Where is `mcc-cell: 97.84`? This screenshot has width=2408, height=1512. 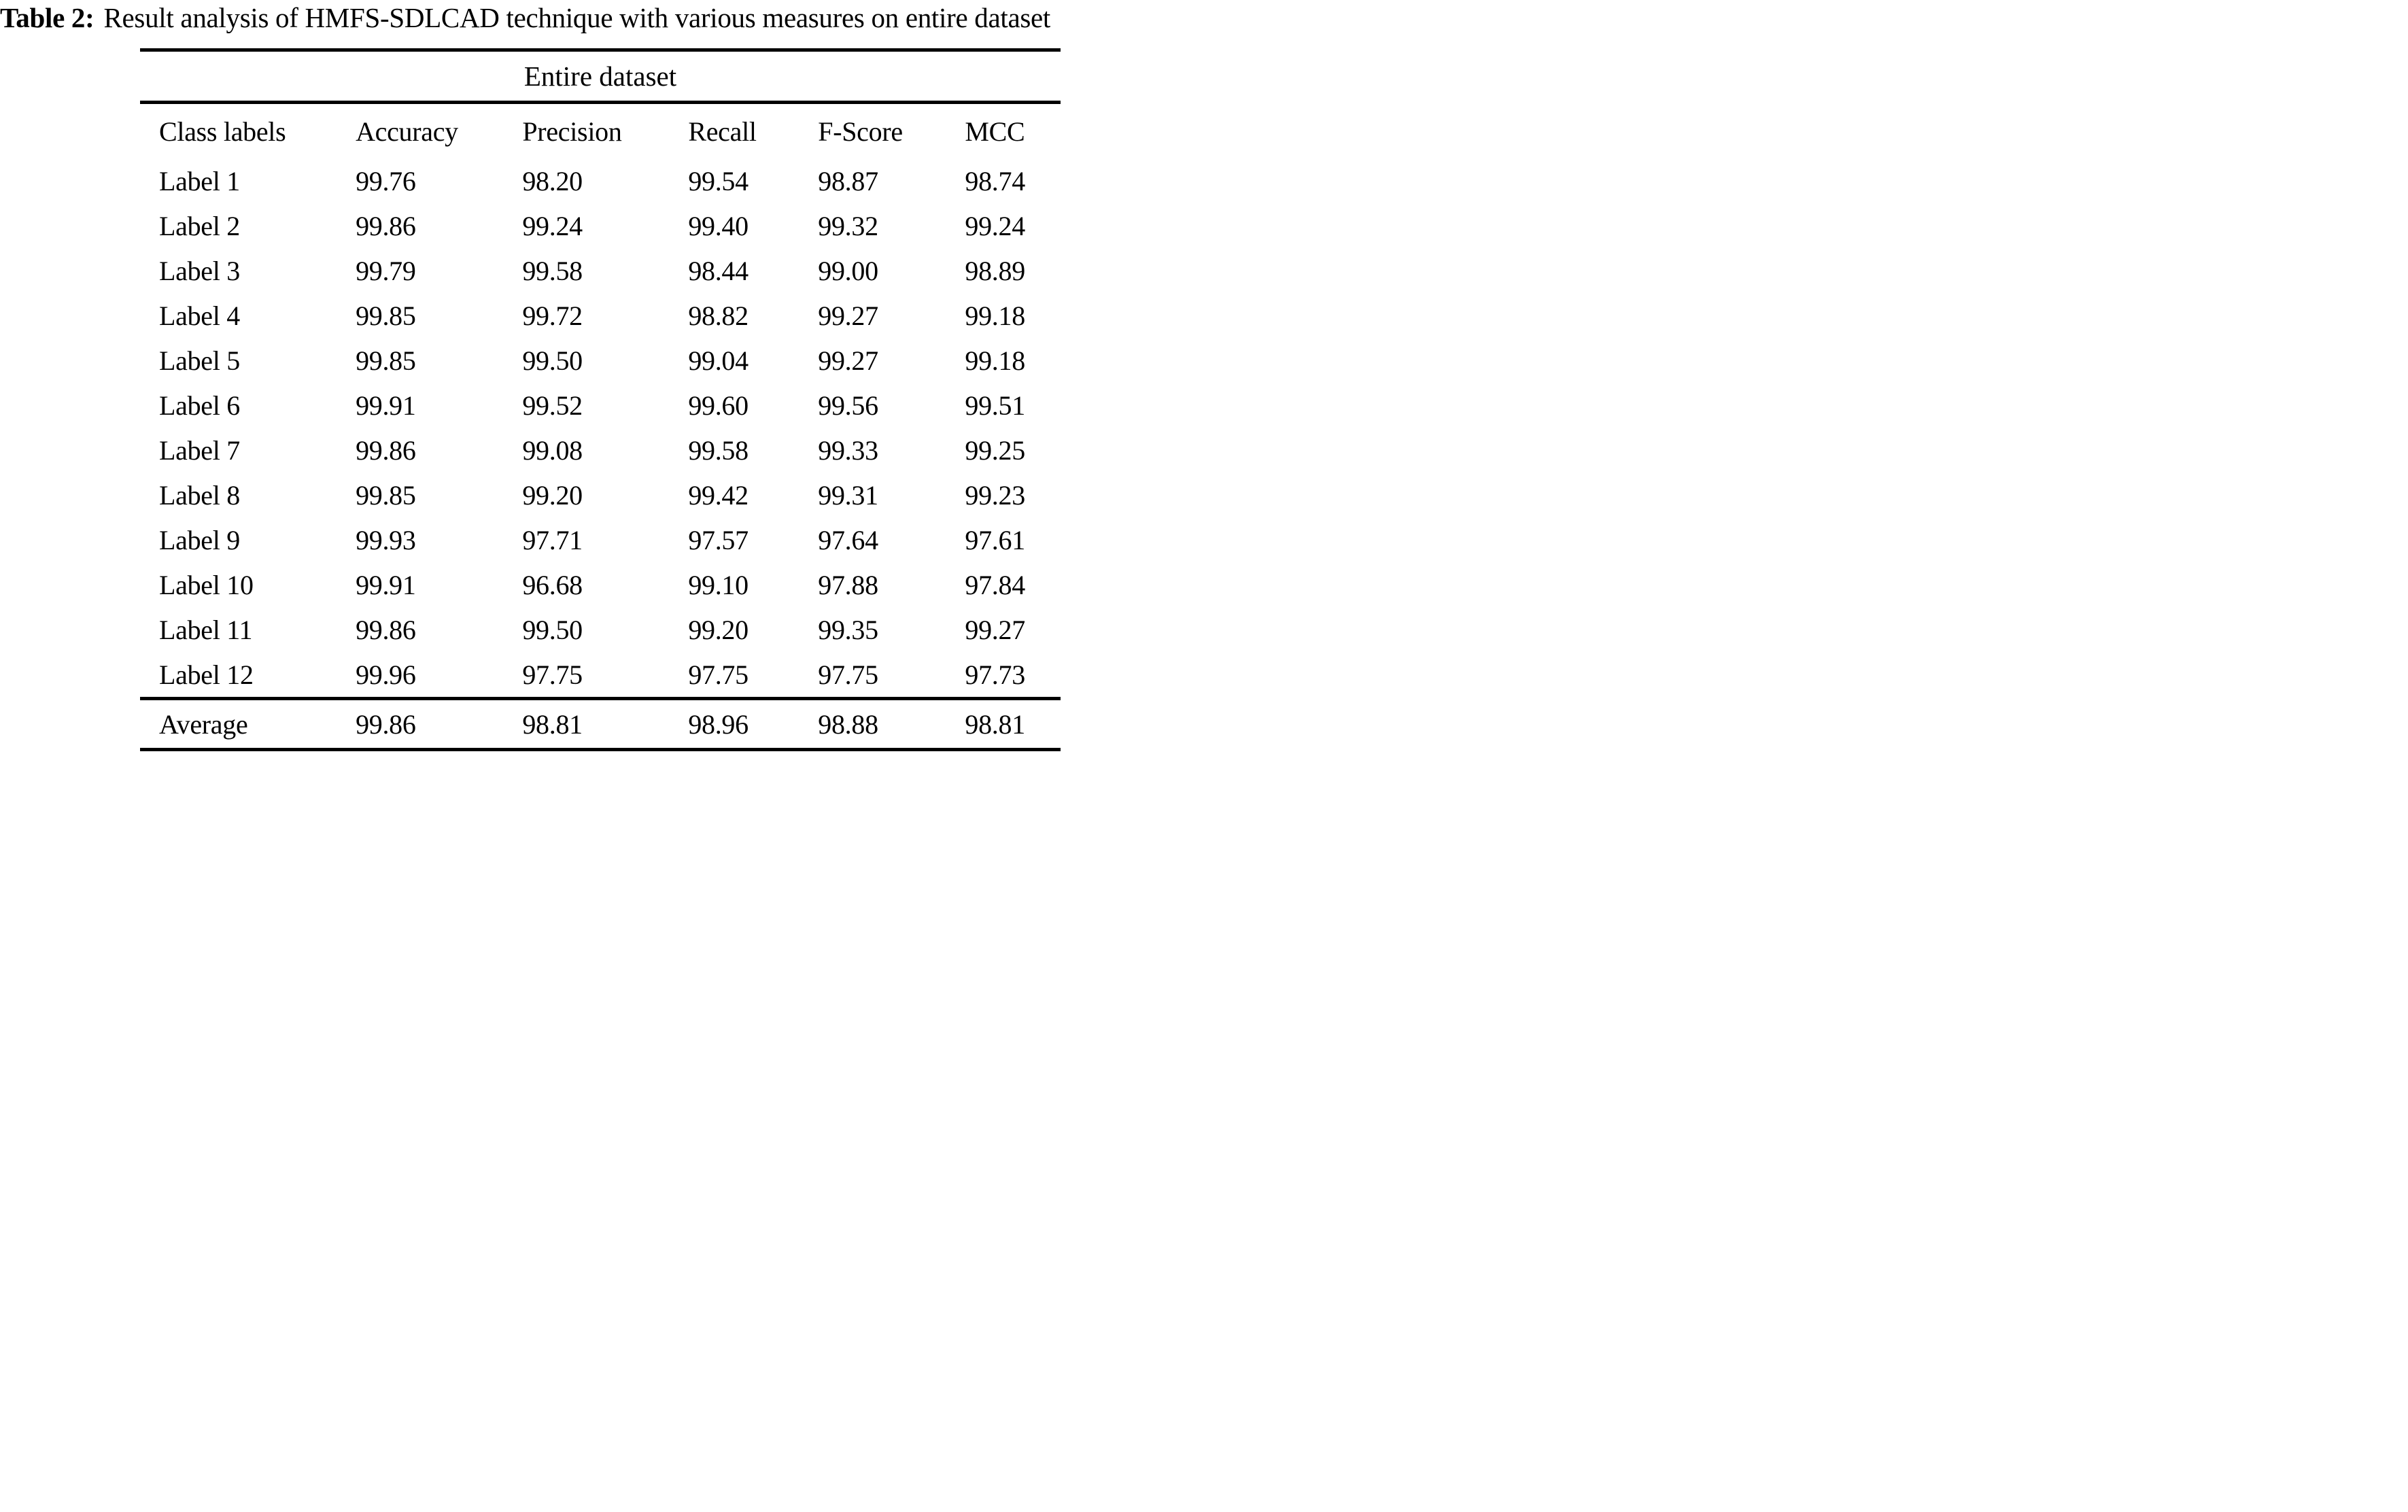 mcc-cell: 97.84 is located at coordinates (995, 584).